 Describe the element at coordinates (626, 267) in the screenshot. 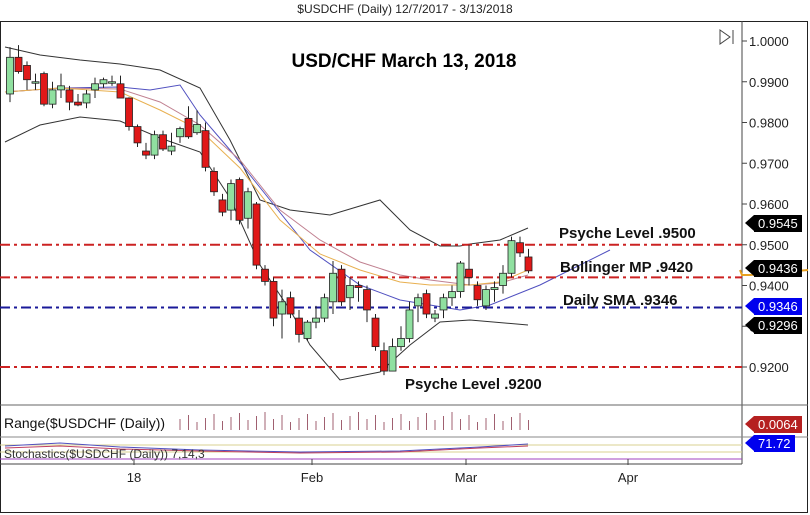

I see `level-label: Bollinger MP .9420` at that location.